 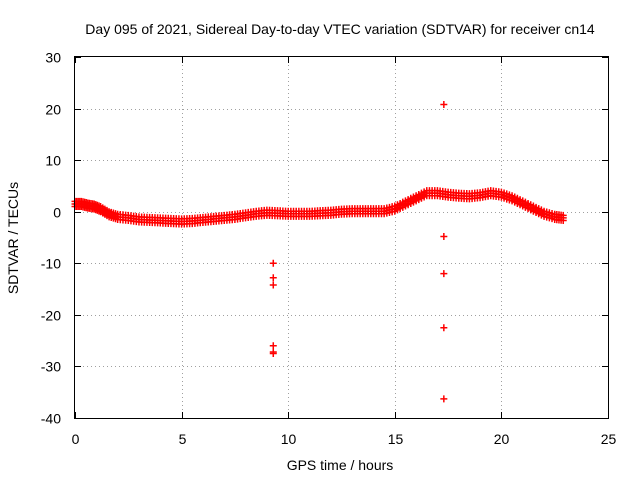 What do you see at coordinates (502, 439) in the screenshot?
I see `x-tick-label: 20` at bounding box center [502, 439].